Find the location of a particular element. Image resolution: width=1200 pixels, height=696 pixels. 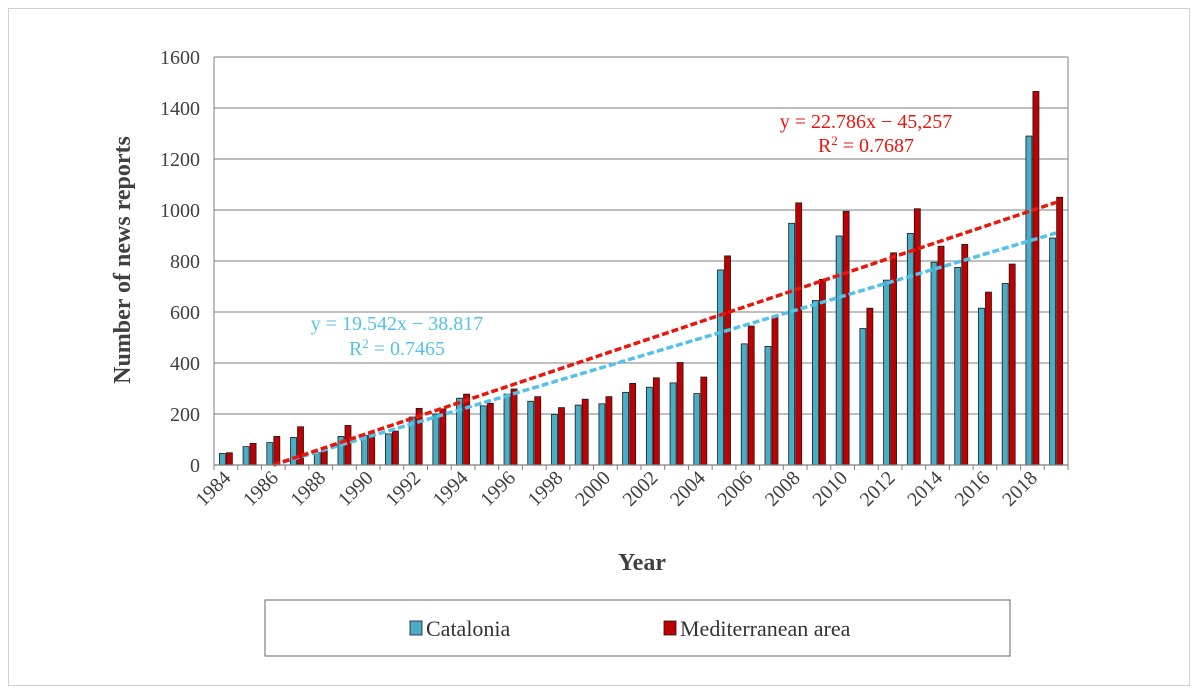

x-tick-label: 2018 is located at coordinates (1020, 489).